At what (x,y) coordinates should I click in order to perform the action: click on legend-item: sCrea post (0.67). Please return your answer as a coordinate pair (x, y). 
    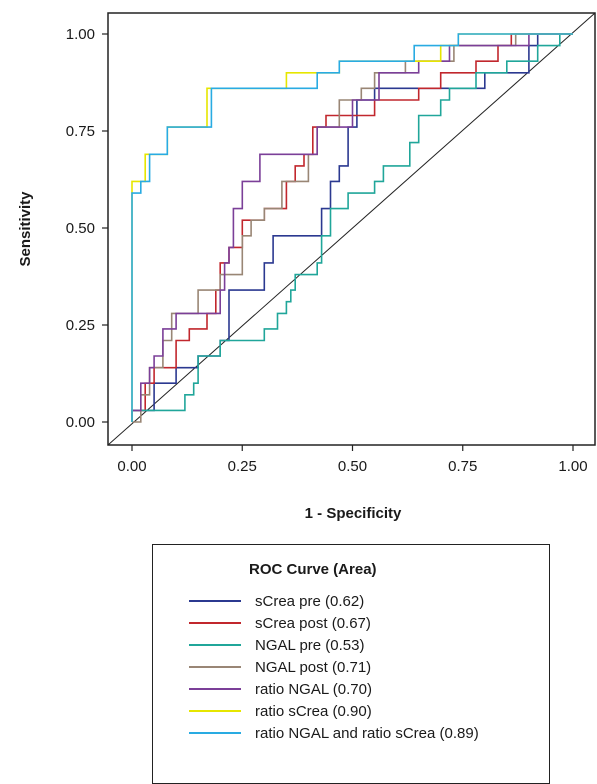
    Looking at the image, I should click on (280, 623).